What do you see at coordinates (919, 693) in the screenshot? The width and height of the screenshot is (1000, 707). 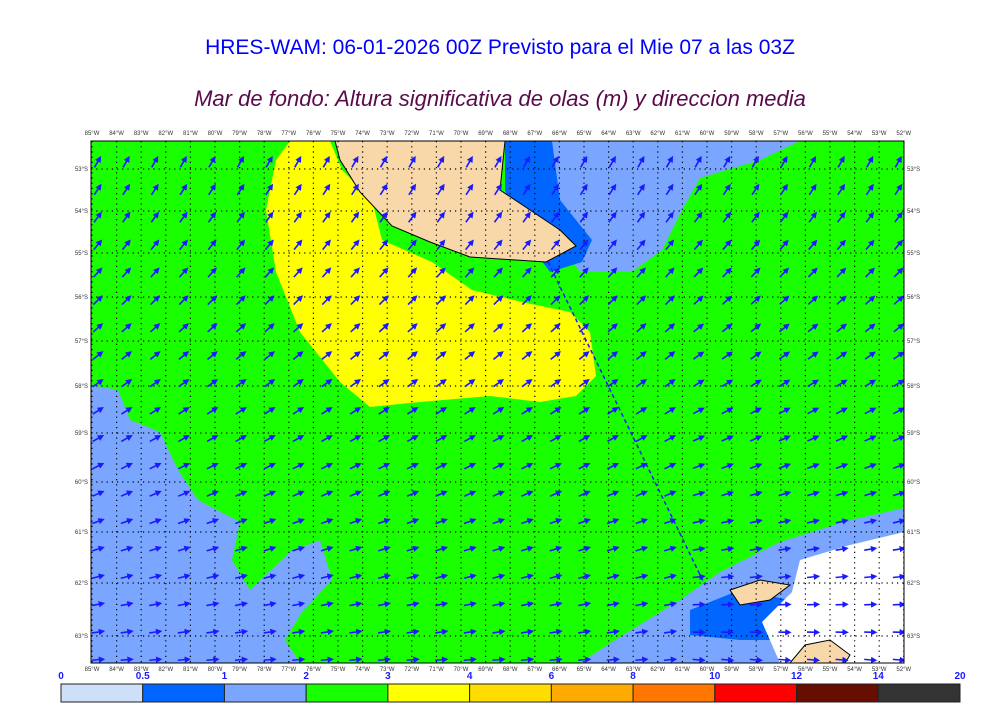 I see `colorbar-swatch` at bounding box center [919, 693].